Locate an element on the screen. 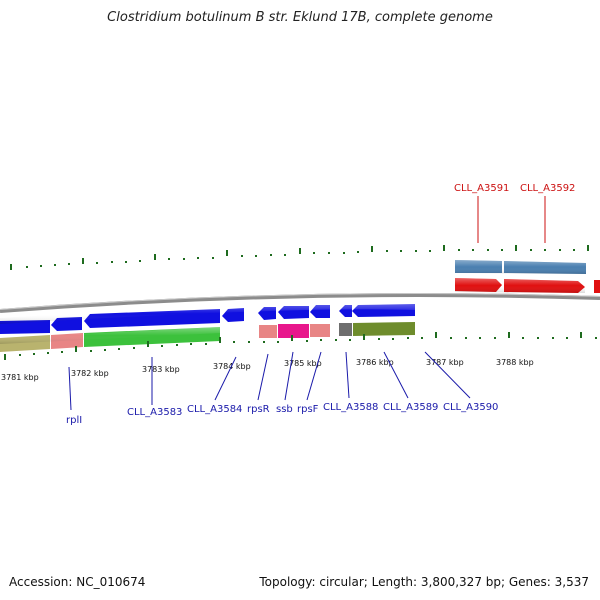 The image size is (600, 600). gene-label-cll-a3588: CLL_A3588 is located at coordinates (350, 407).